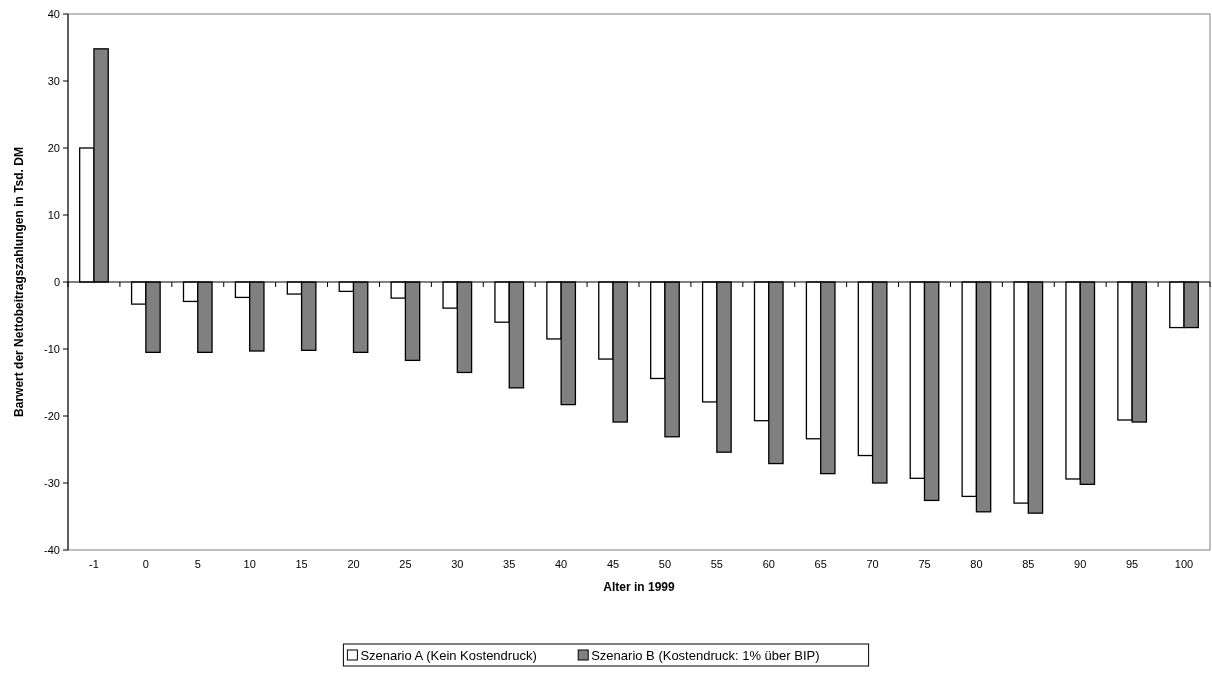 This screenshot has width=1212, height=675. What do you see at coordinates (53, 215) in the screenshot?
I see `y-tick-label: 10` at bounding box center [53, 215].